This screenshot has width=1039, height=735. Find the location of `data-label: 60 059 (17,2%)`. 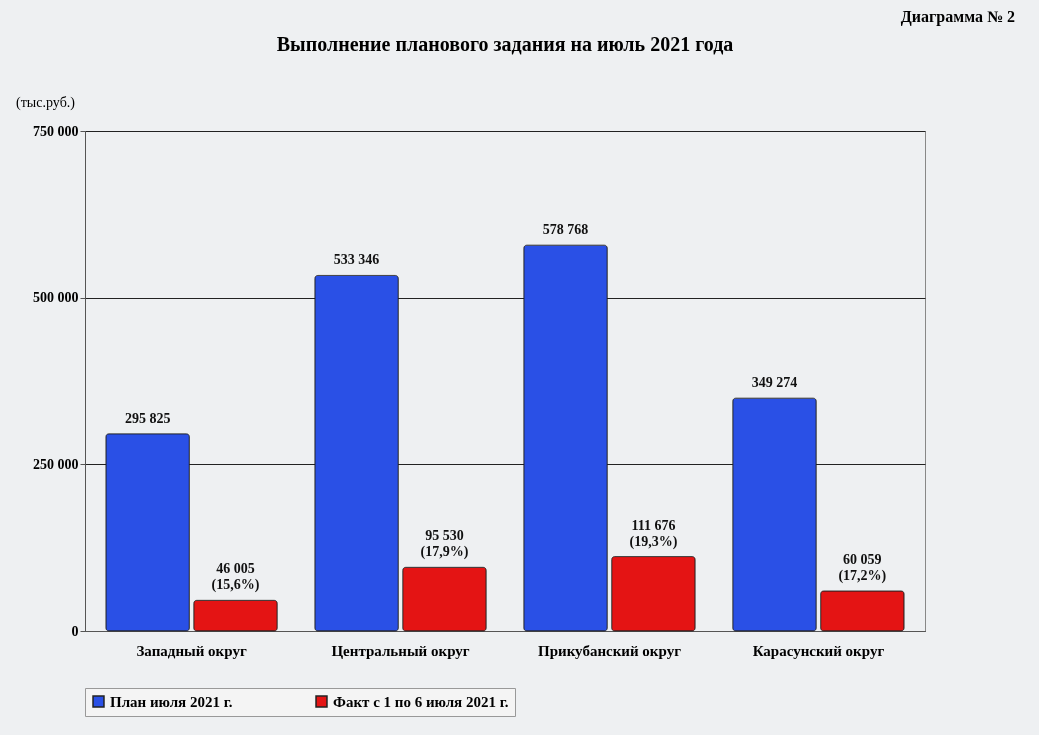

data-label: 60 059 (17,2%) is located at coordinates (862, 567).